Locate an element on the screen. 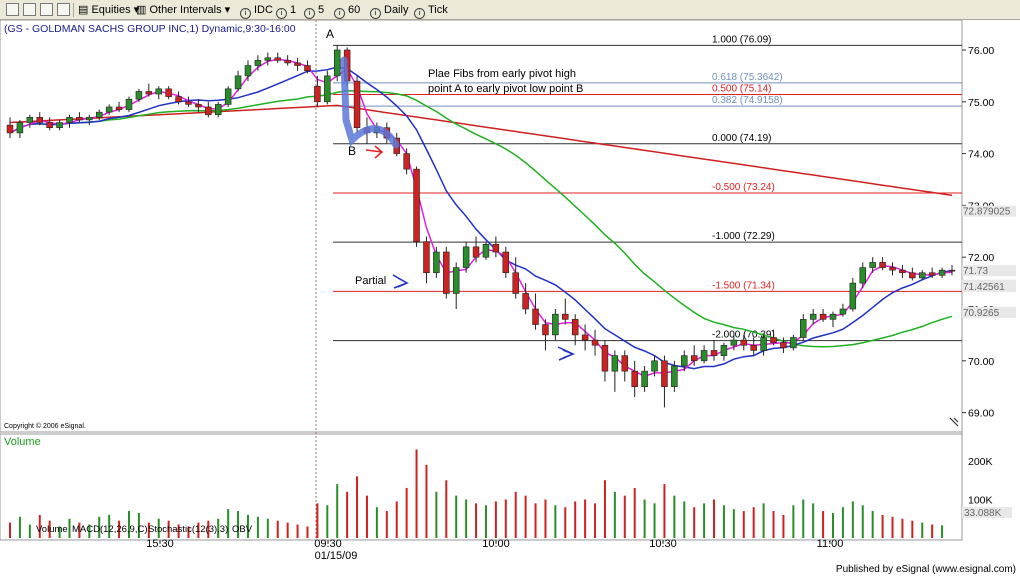 The width and height of the screenshot is (1020, 577). price-label: 71.73 is located at coordinates (975, 271).